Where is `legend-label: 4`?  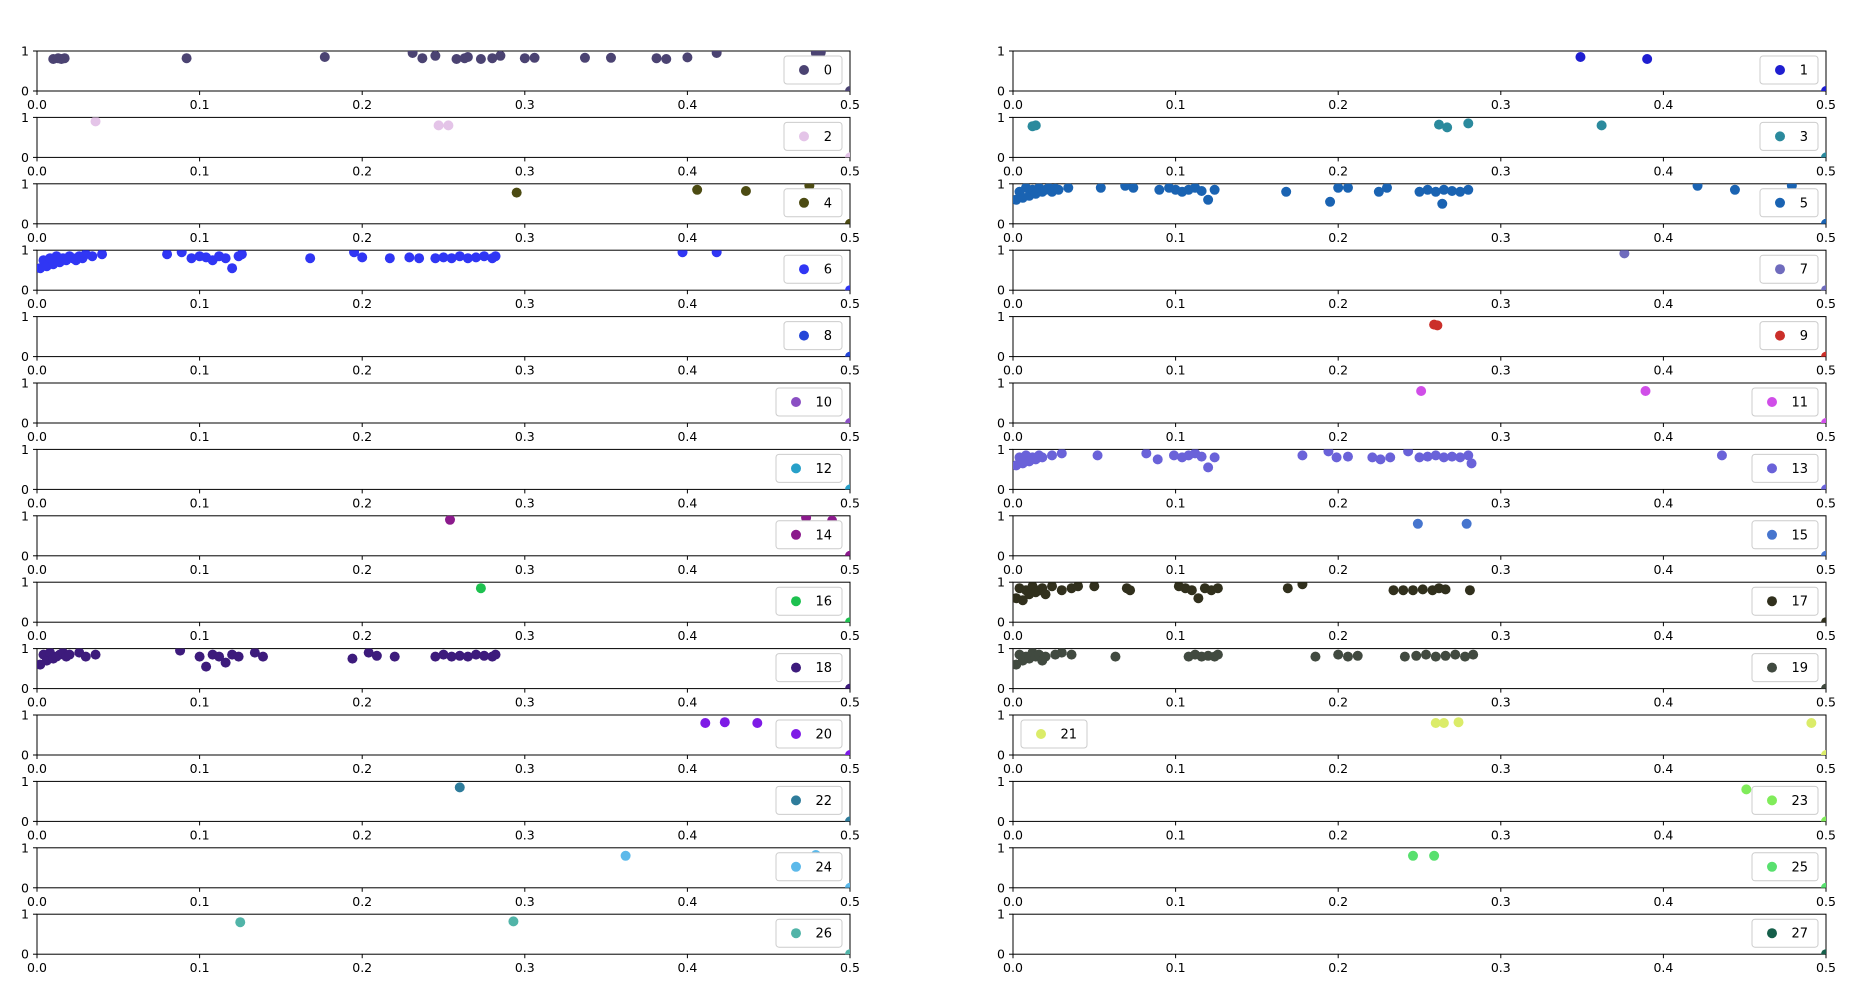
legend-label: 4 is located at coordinates (828, 203).